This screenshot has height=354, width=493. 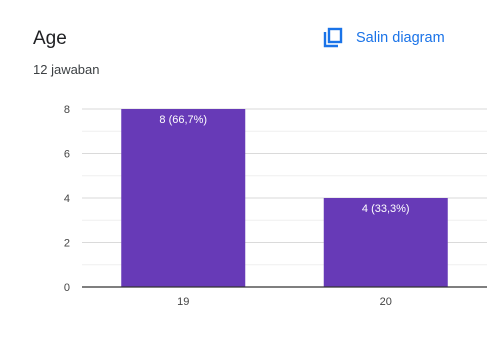 What do you see at coordinates (386, 302) in the screenshot?
I see `x-tick-label-20: 20` at bounding box center [386, 302].